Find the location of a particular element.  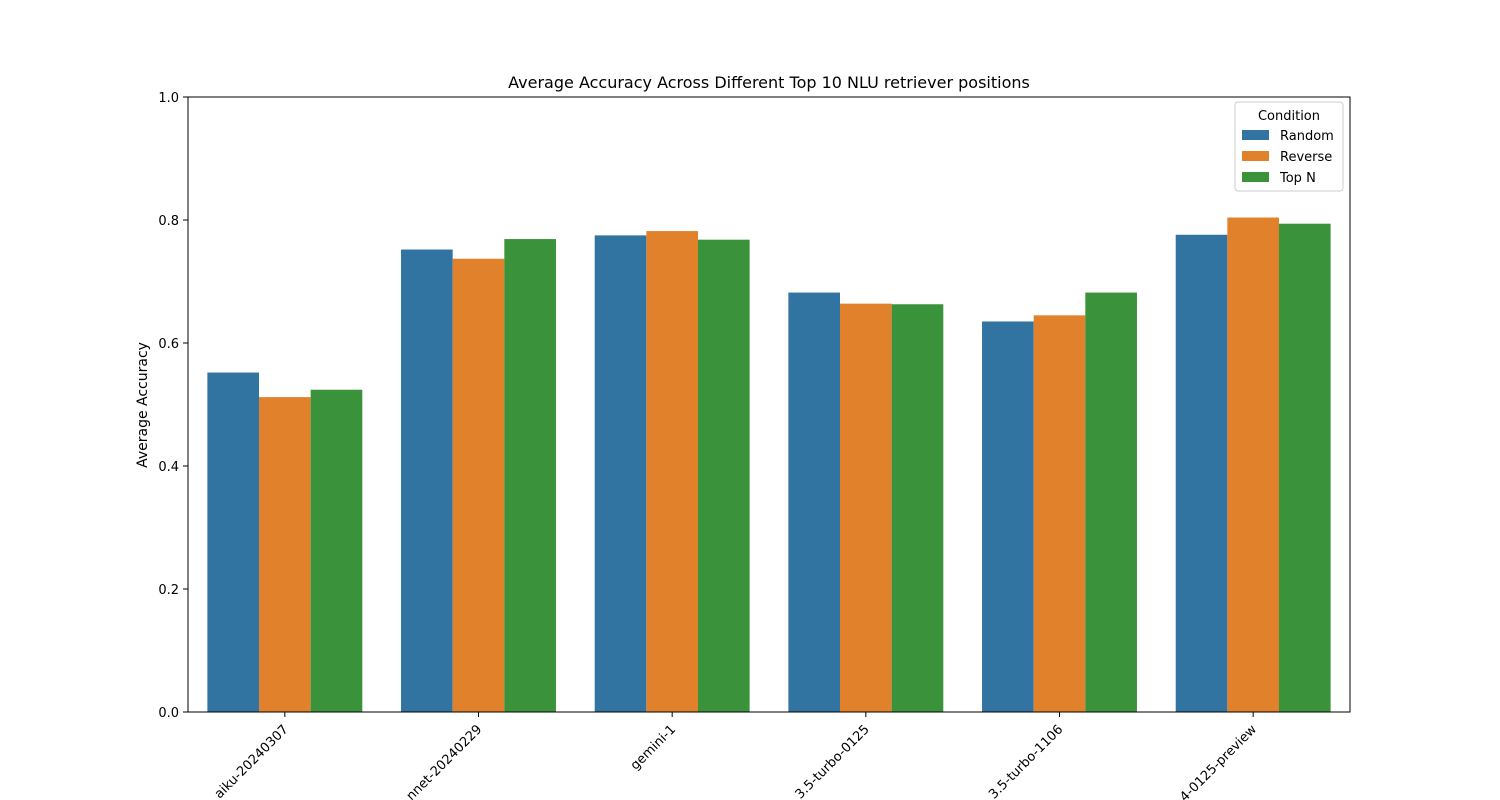

legend-label: Reverse is located at coordinates (1306, 157).